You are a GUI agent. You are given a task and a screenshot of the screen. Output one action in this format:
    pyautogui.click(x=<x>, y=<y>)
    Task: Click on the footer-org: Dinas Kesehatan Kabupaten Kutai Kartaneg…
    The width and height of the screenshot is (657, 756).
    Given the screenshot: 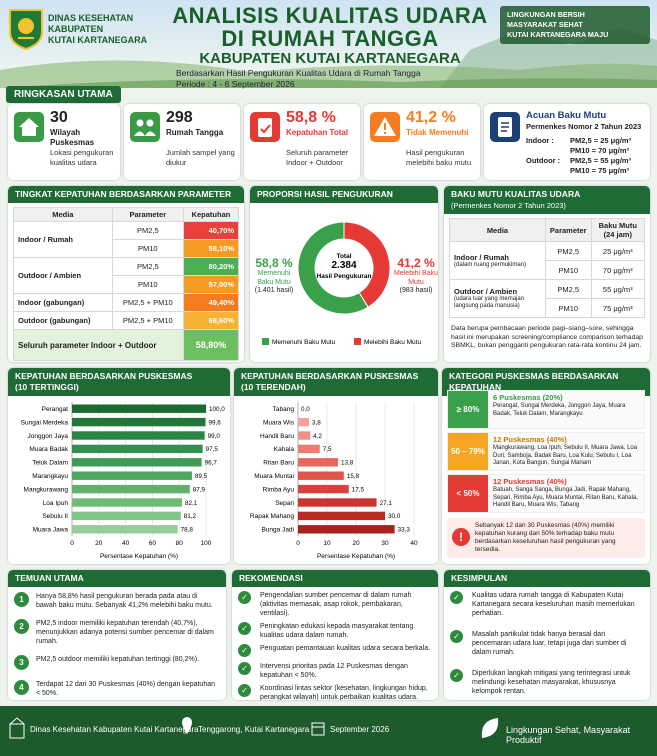 What is the action you would take?
    pyautogui.click(x=114, y=729)
    